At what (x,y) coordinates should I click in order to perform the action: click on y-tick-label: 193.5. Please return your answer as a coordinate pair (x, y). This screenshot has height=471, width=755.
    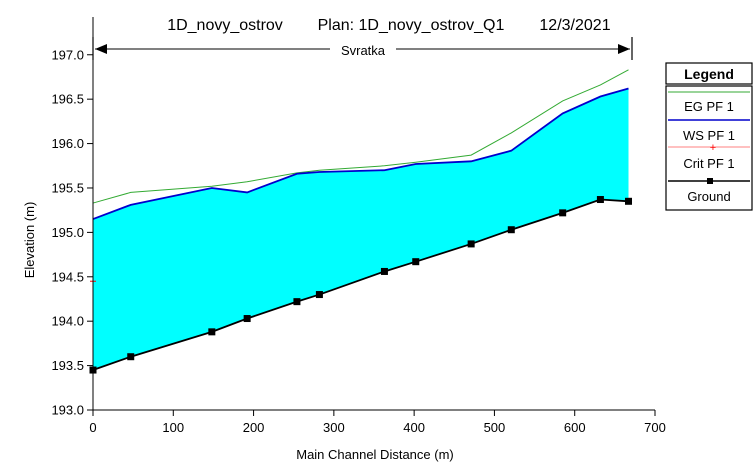
    Looking at the image, I should click on (67, 365).